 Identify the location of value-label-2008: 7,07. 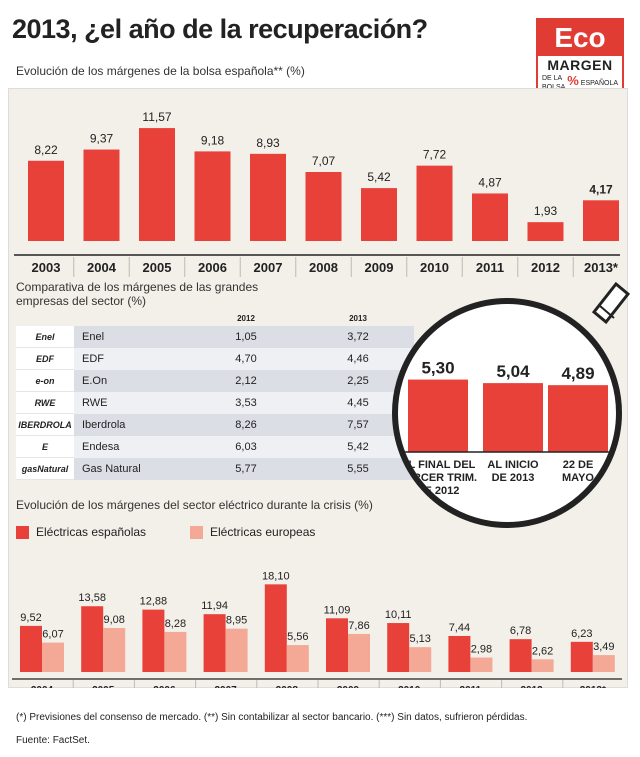
(324, 161).